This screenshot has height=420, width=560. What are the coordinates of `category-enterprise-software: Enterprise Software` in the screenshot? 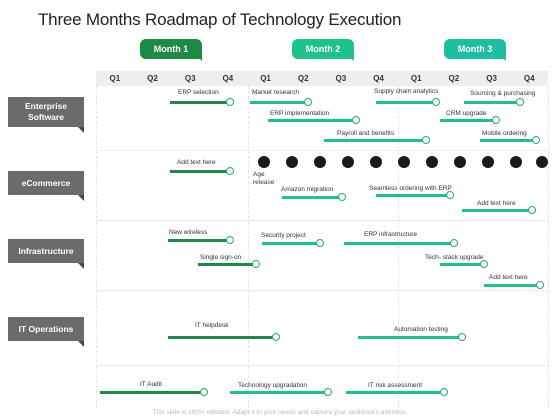 It's located at (46, 115).